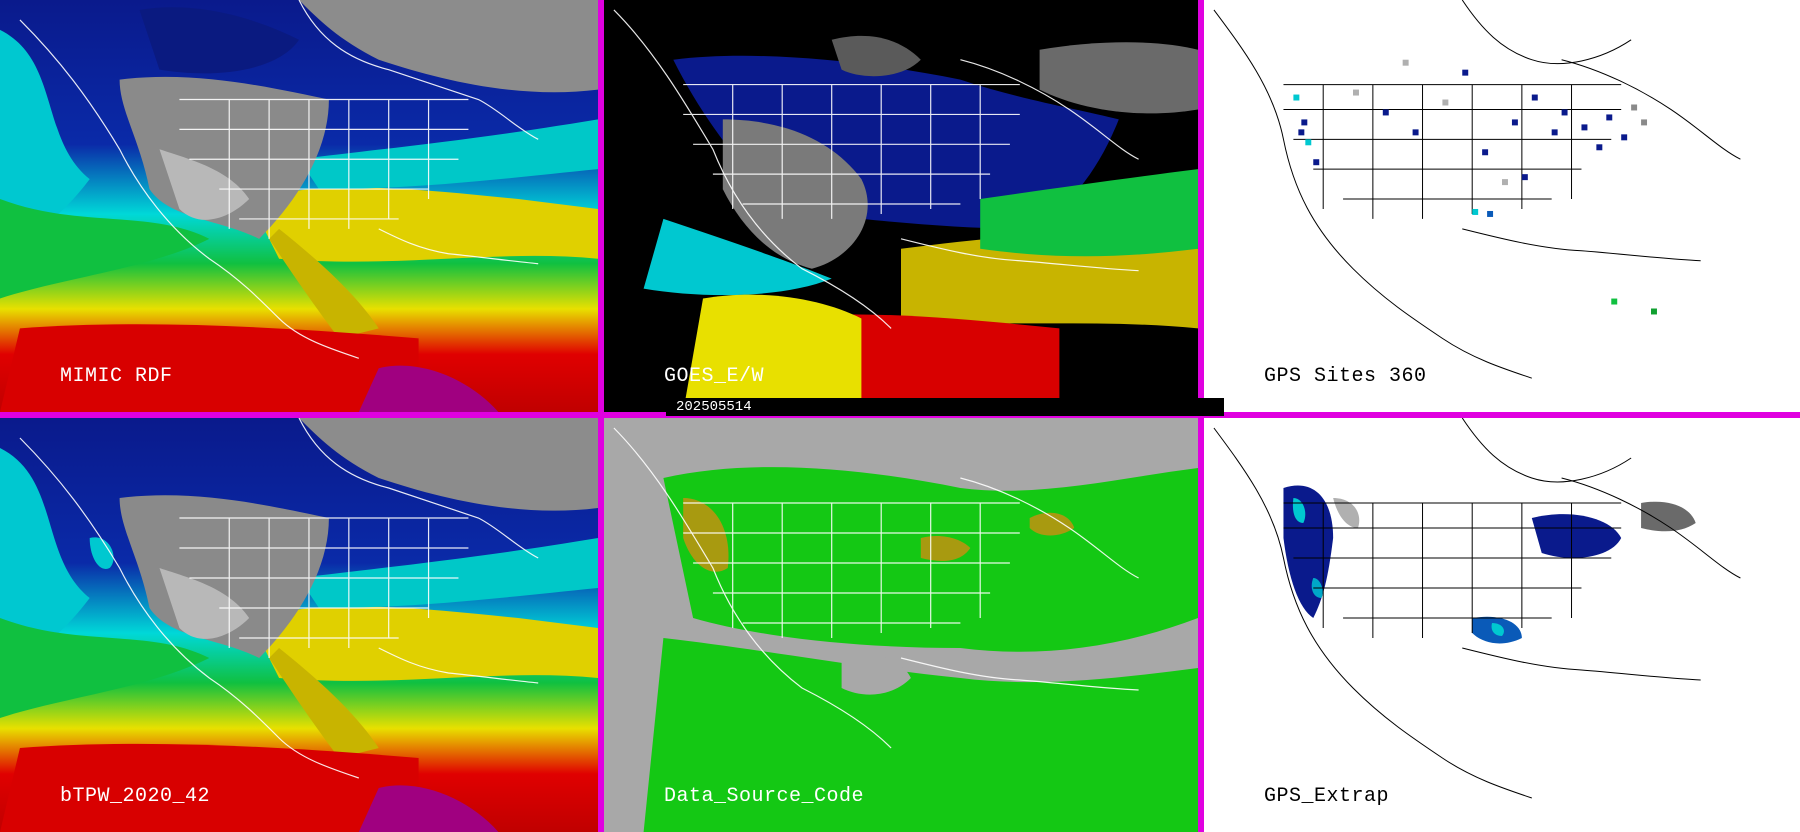 The width and height of the screenshot is (1800, 832). What do you see at coordinates (1345, 376) in the screenshot?
I see `panel-label: GPS Sites 360` at bounding box center [1345, 376].